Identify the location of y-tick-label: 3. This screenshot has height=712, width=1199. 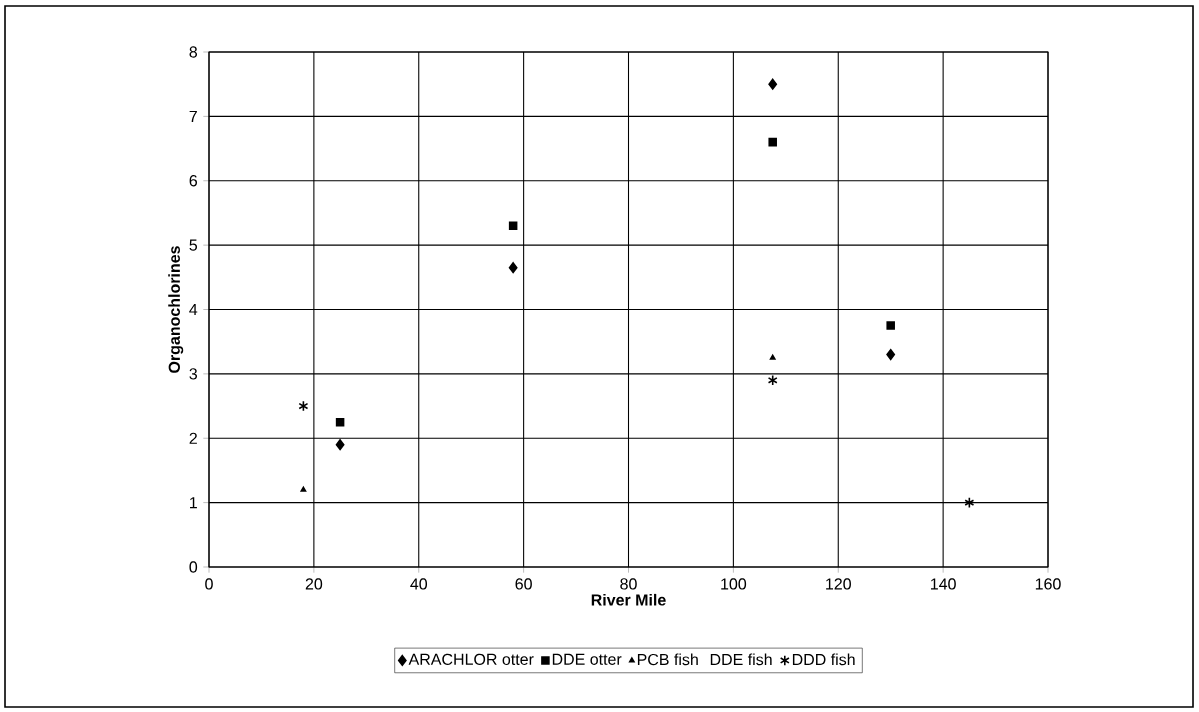
(193, 374).